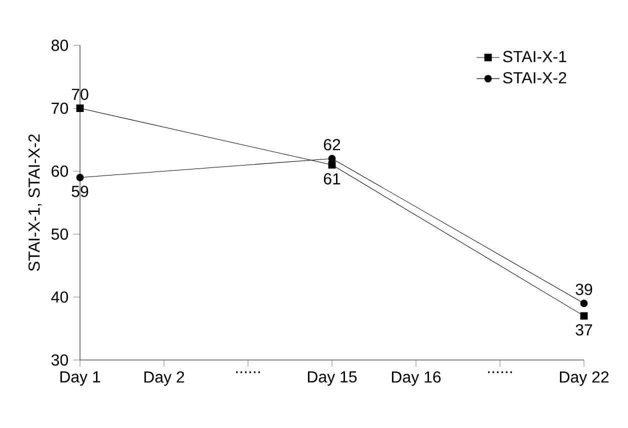 This screenshot has width=628, height=428. Describe the element at coordinates (60, 108) in the screenshot. I see `y-tick-label: 70` at that location.